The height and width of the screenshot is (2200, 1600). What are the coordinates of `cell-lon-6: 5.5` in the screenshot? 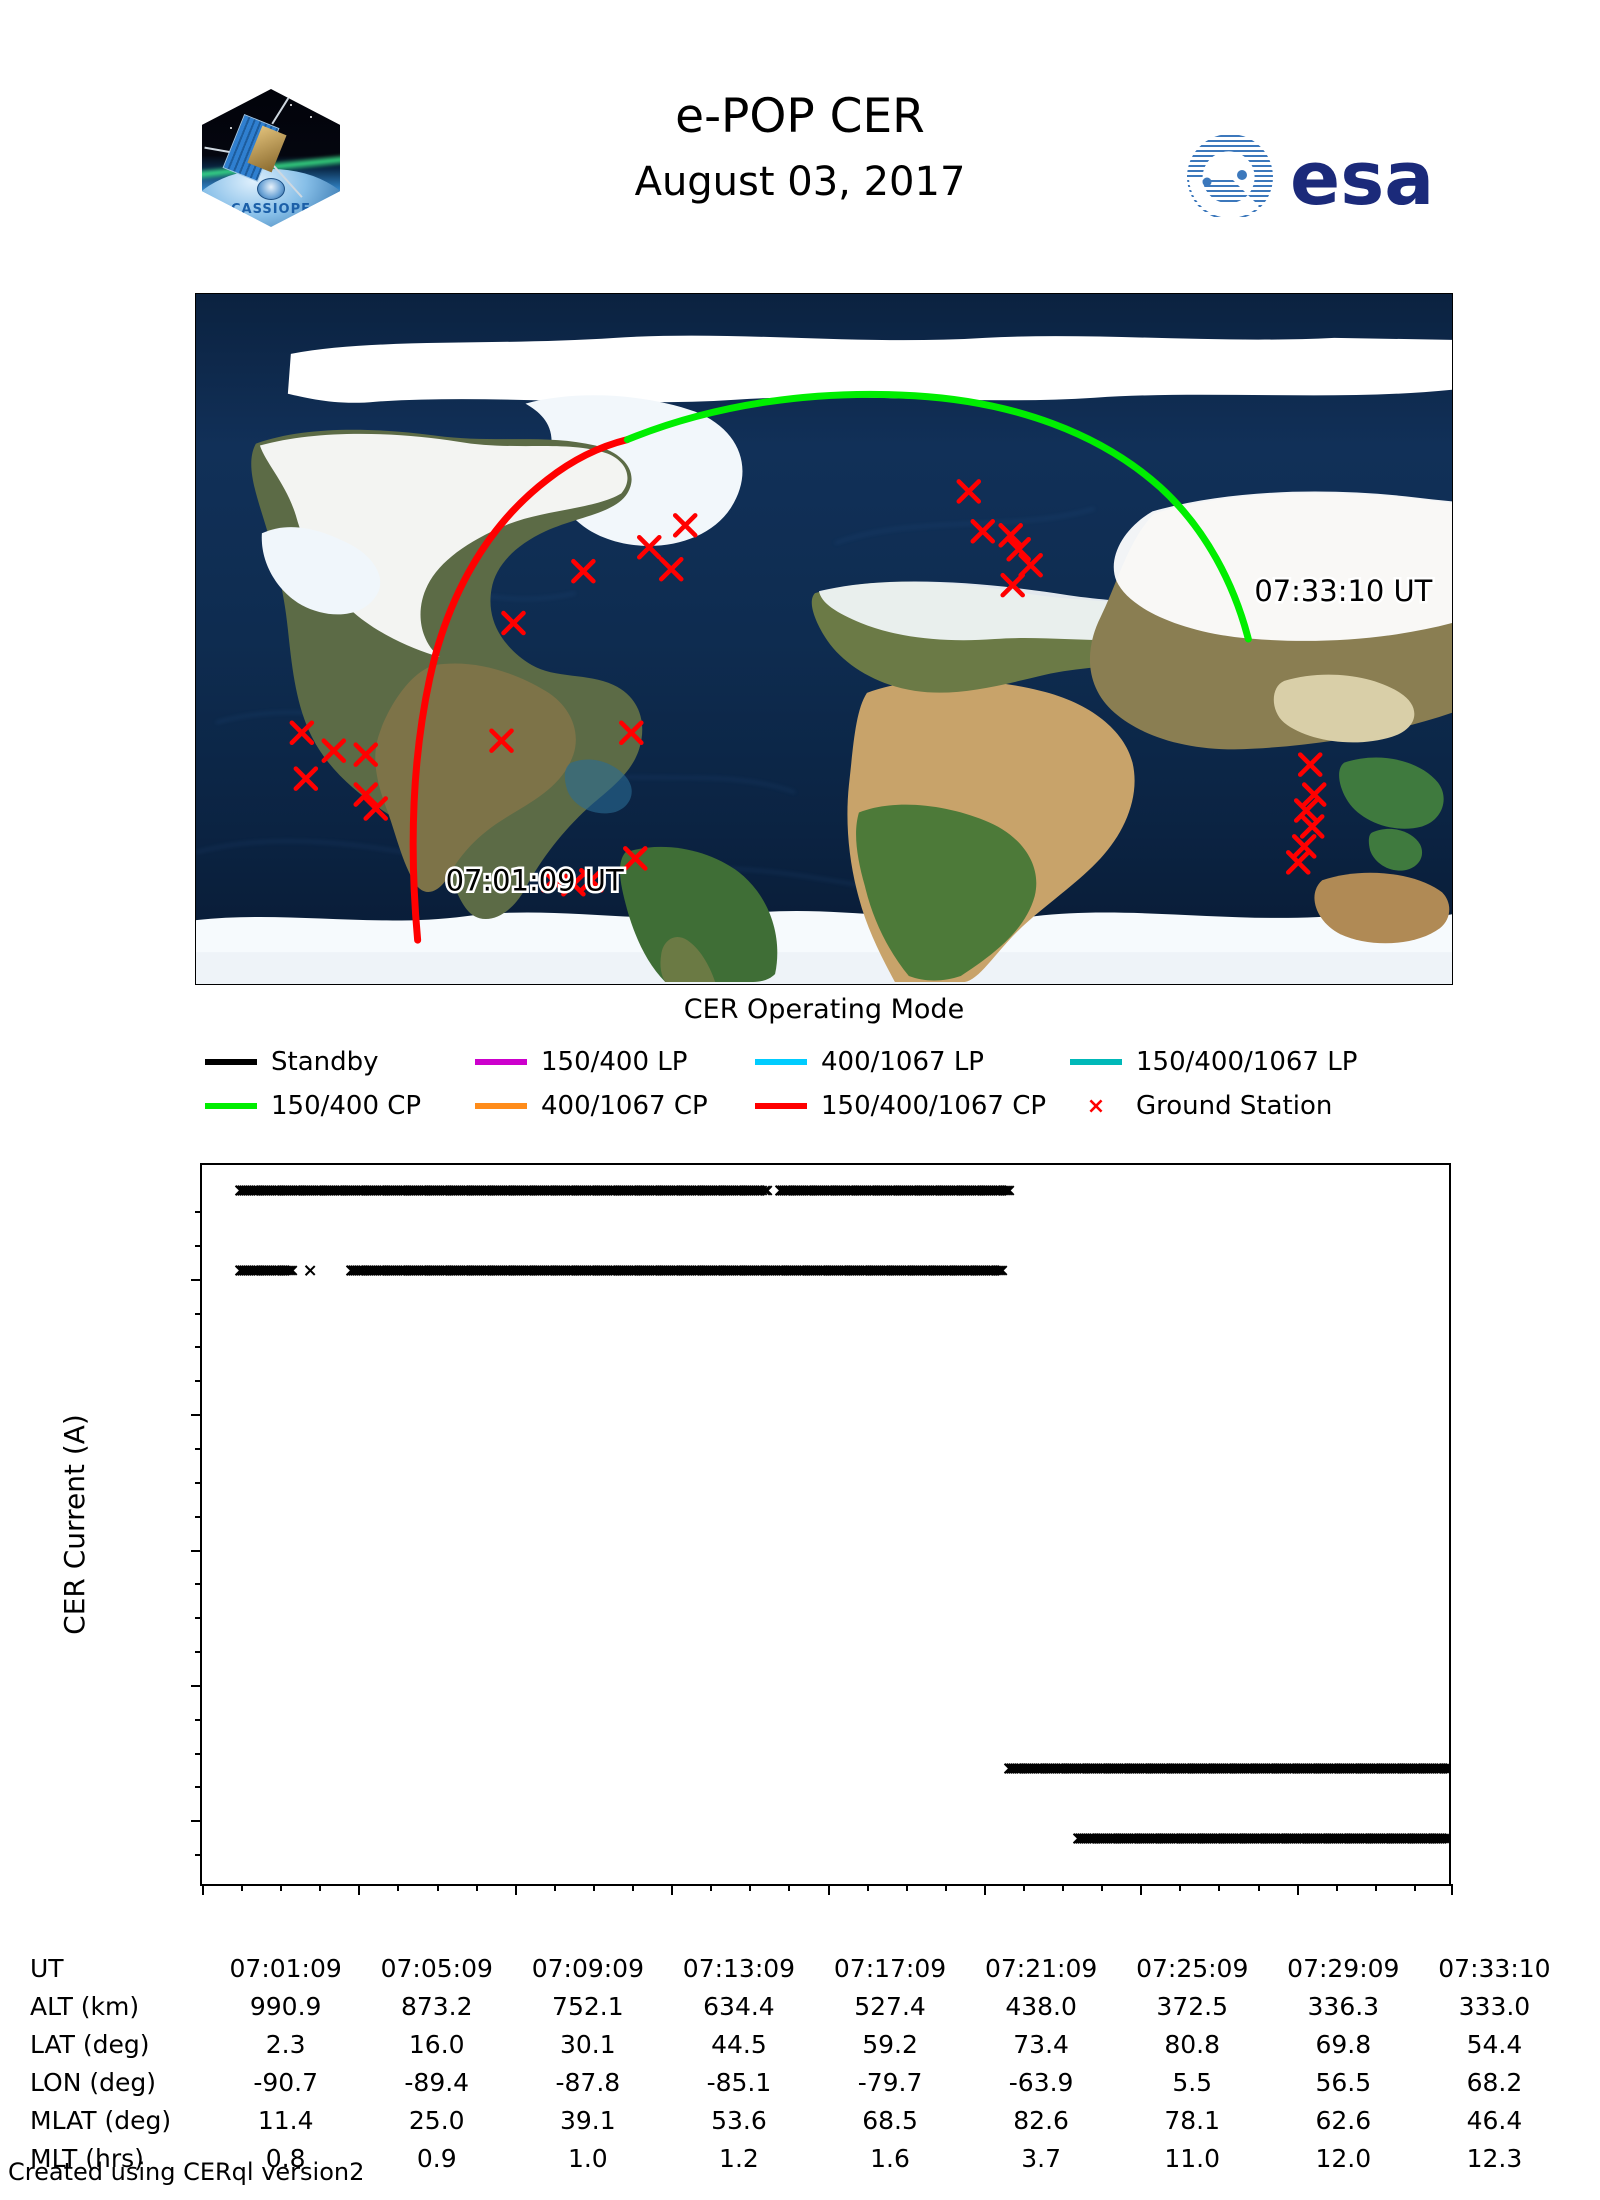 It's located at (1192, 2082).